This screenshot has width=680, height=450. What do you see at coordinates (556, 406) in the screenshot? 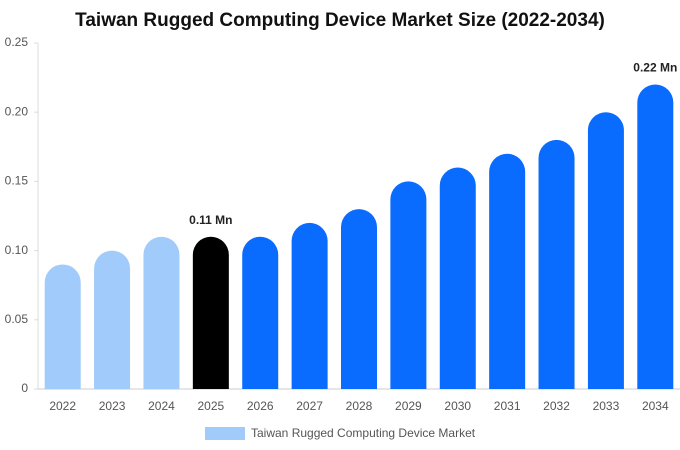
I see `x-tick-label: 2032` at bounding box center [556, 406].